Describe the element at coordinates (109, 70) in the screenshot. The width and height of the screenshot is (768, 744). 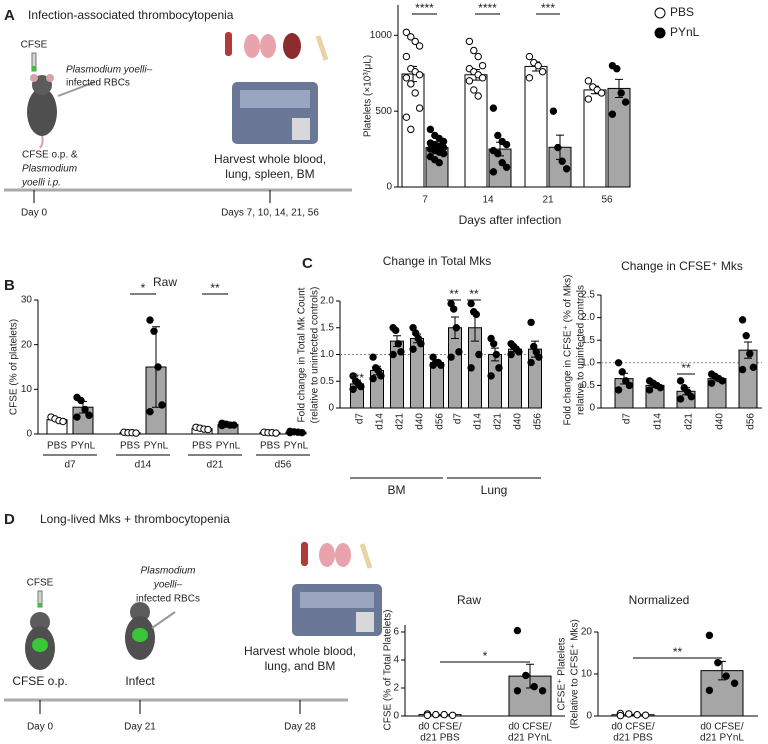
I see `inoculum-label: Plasmodium yoelli–` at that location.